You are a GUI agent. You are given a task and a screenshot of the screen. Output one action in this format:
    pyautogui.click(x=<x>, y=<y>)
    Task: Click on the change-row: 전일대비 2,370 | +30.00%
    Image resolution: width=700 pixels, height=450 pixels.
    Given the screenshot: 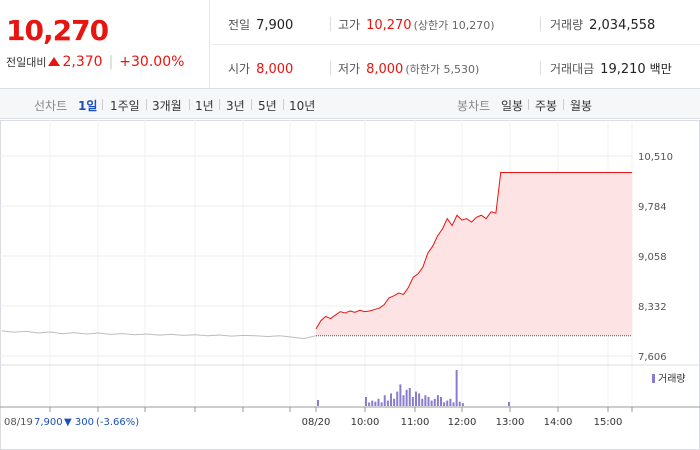 What is the action you would take?
    pyautogui.click(x=95, y=62)
    